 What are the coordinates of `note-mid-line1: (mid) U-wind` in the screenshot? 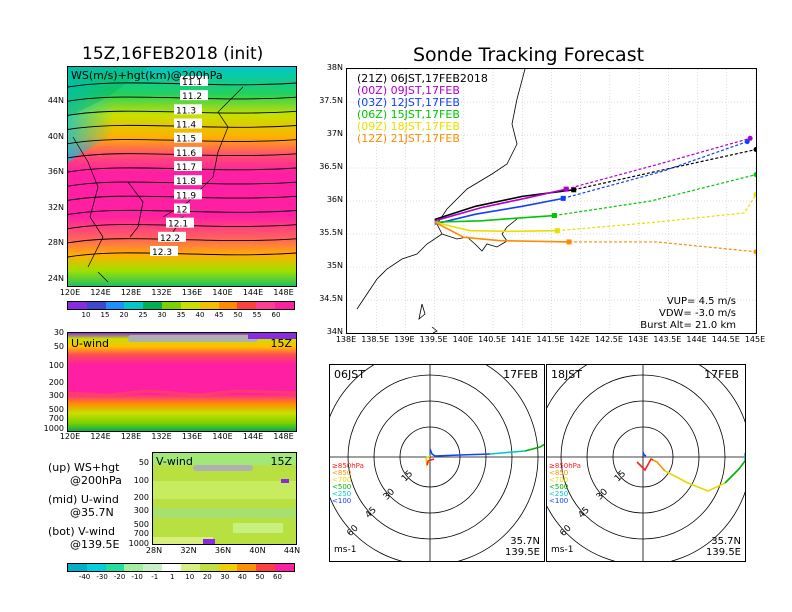 It's located at (83, 499).